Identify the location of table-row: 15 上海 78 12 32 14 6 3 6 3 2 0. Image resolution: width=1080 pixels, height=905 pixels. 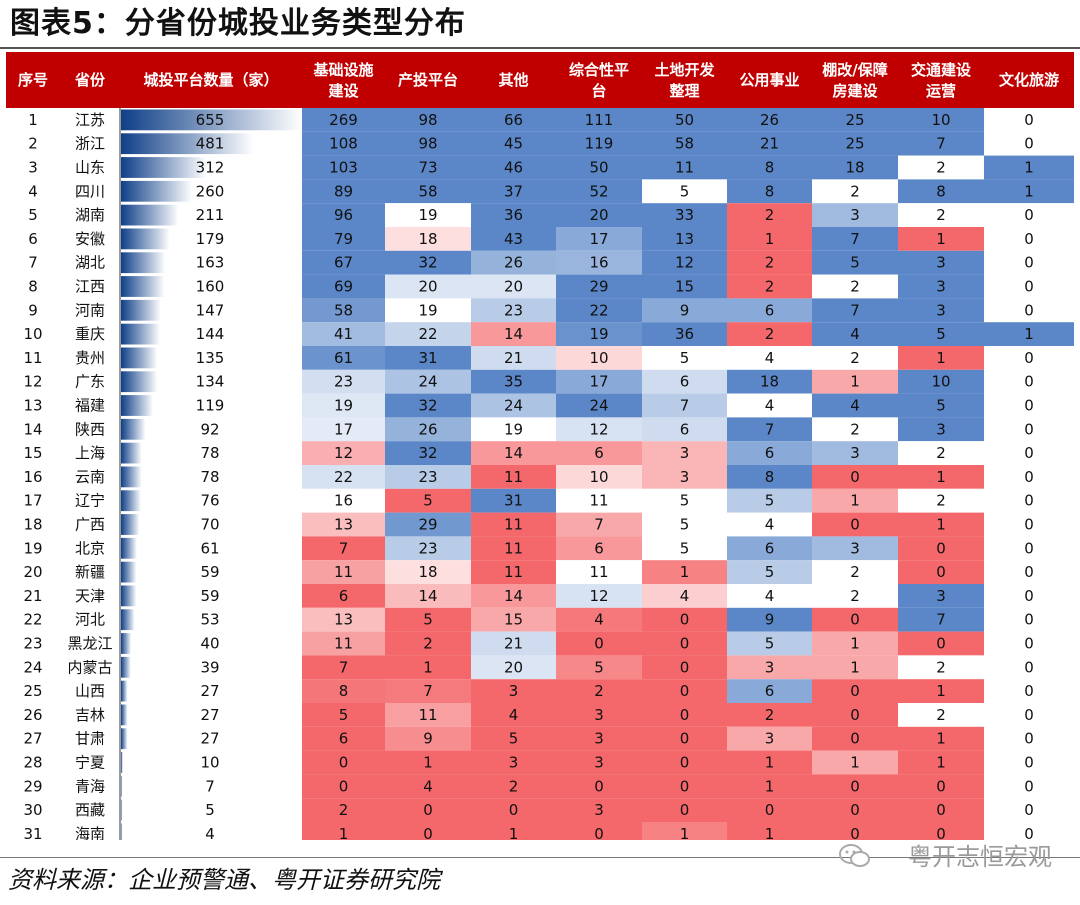
(548, 453).